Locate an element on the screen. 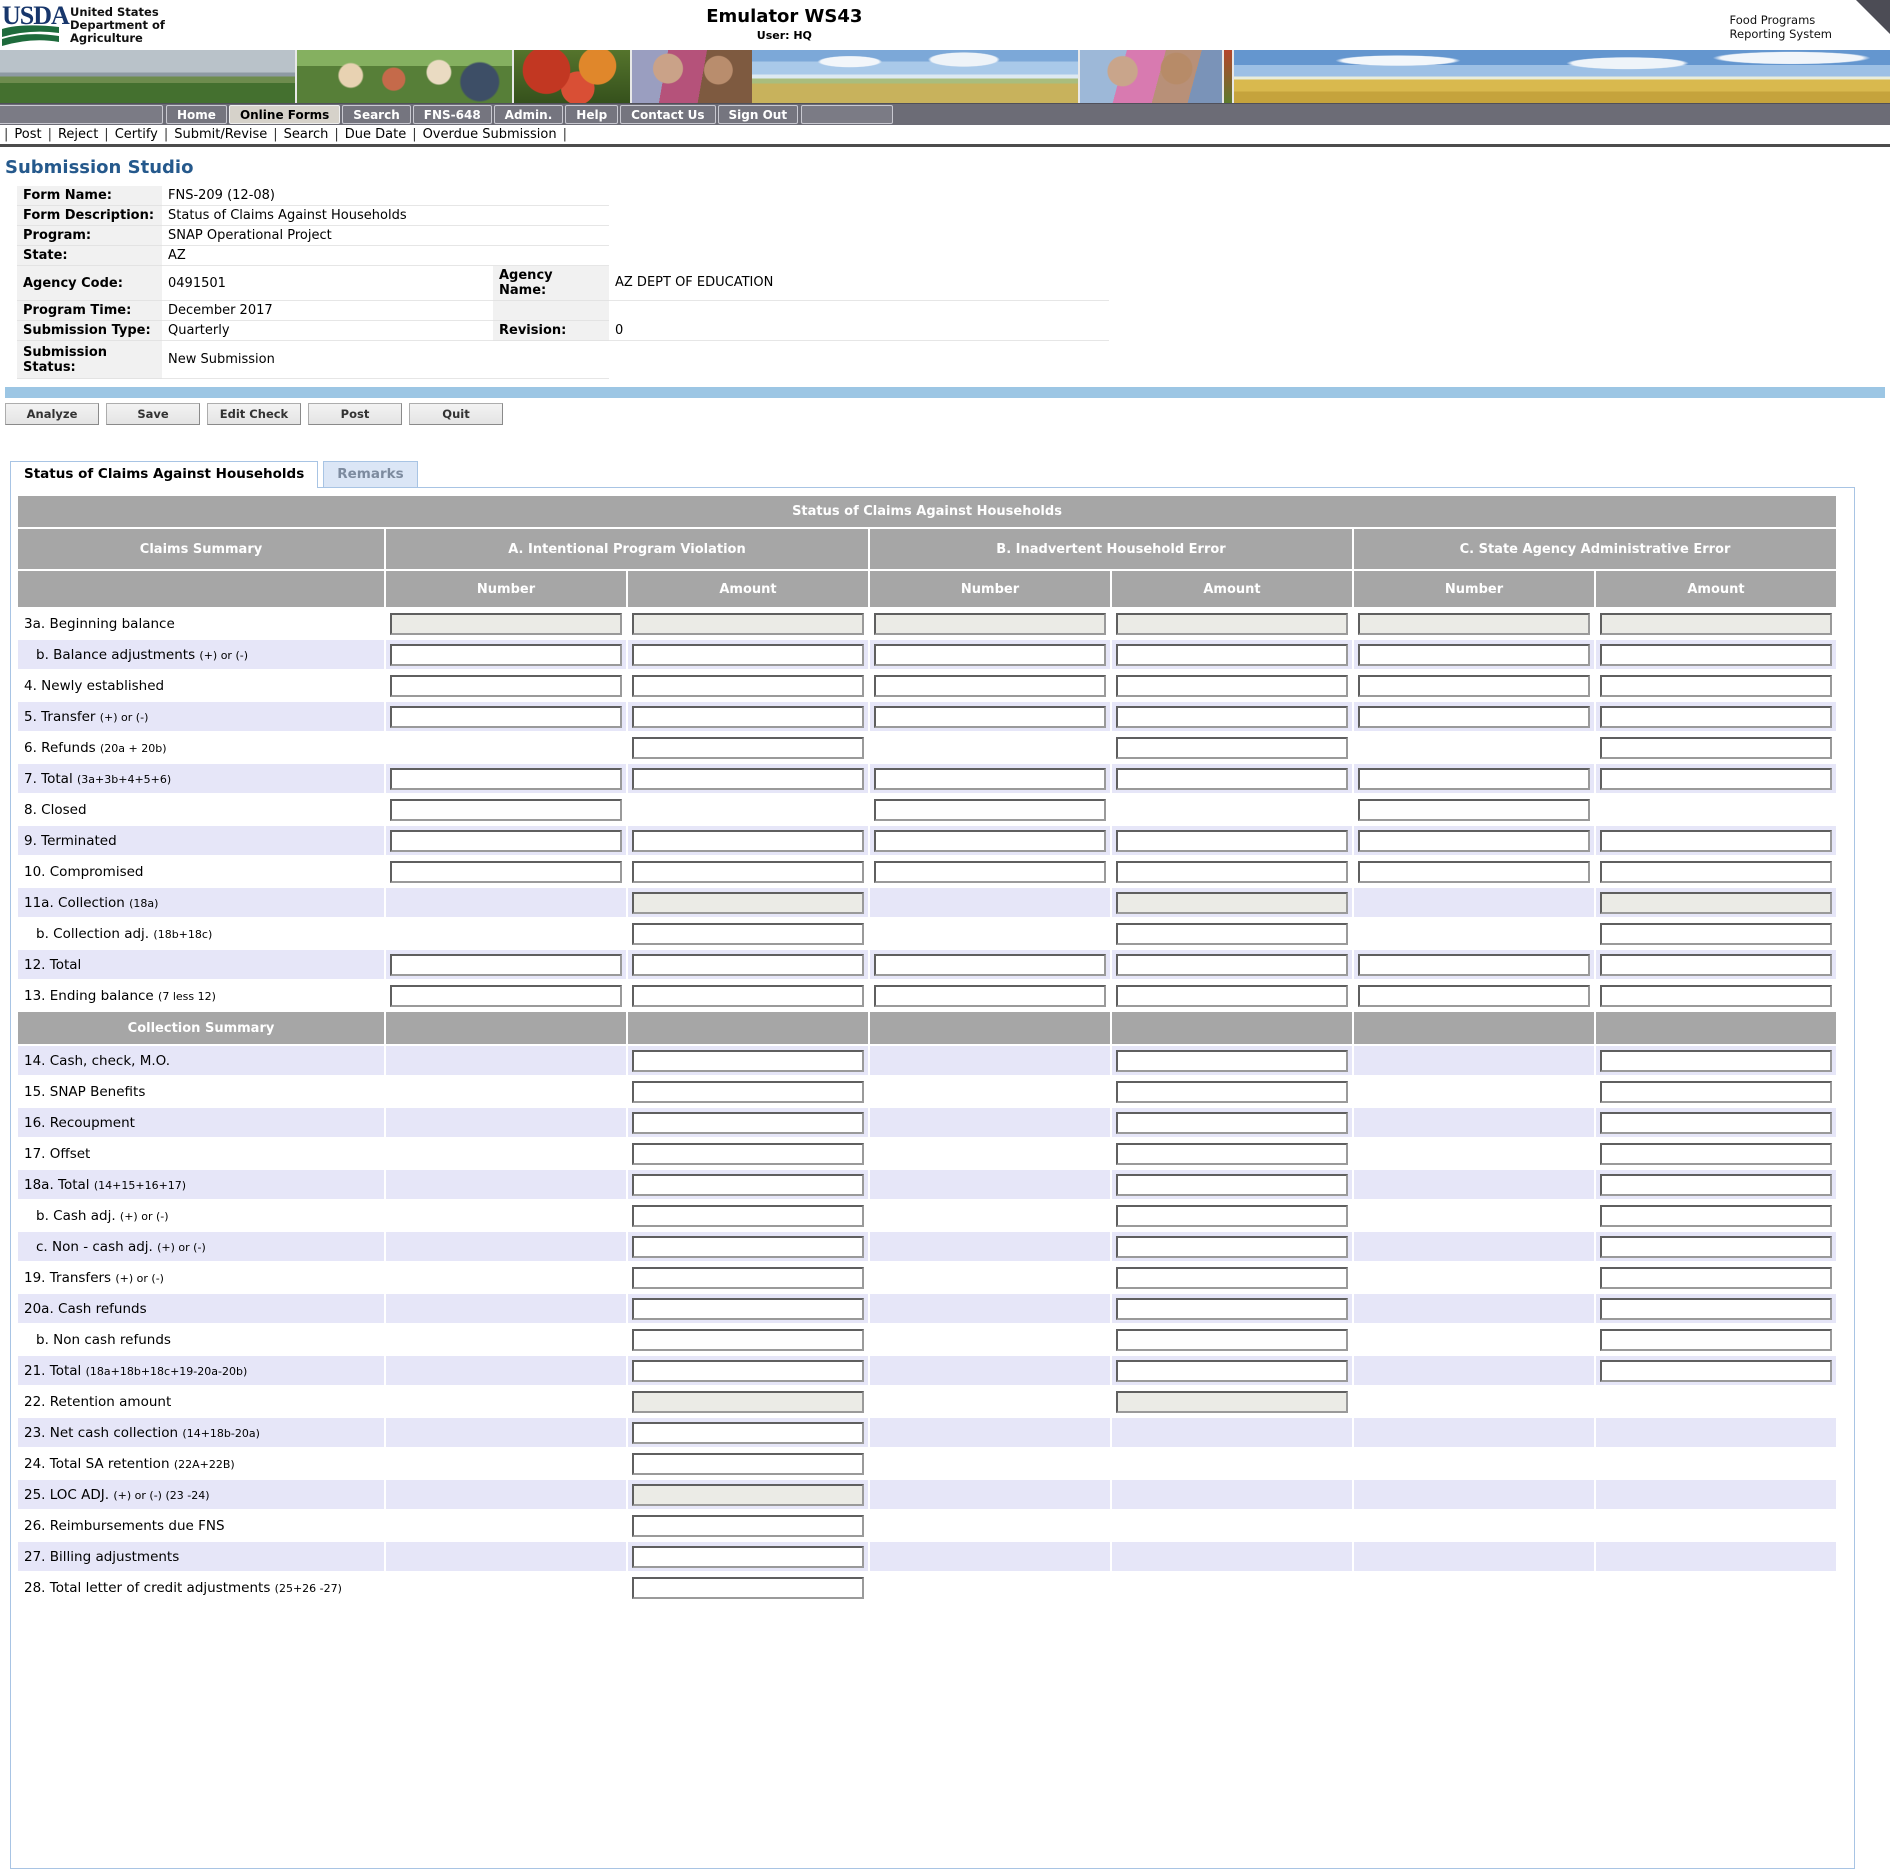 The height and width of the screenshot is (1869, 1890). input-8-b-number is located at coordinates (990, 809).